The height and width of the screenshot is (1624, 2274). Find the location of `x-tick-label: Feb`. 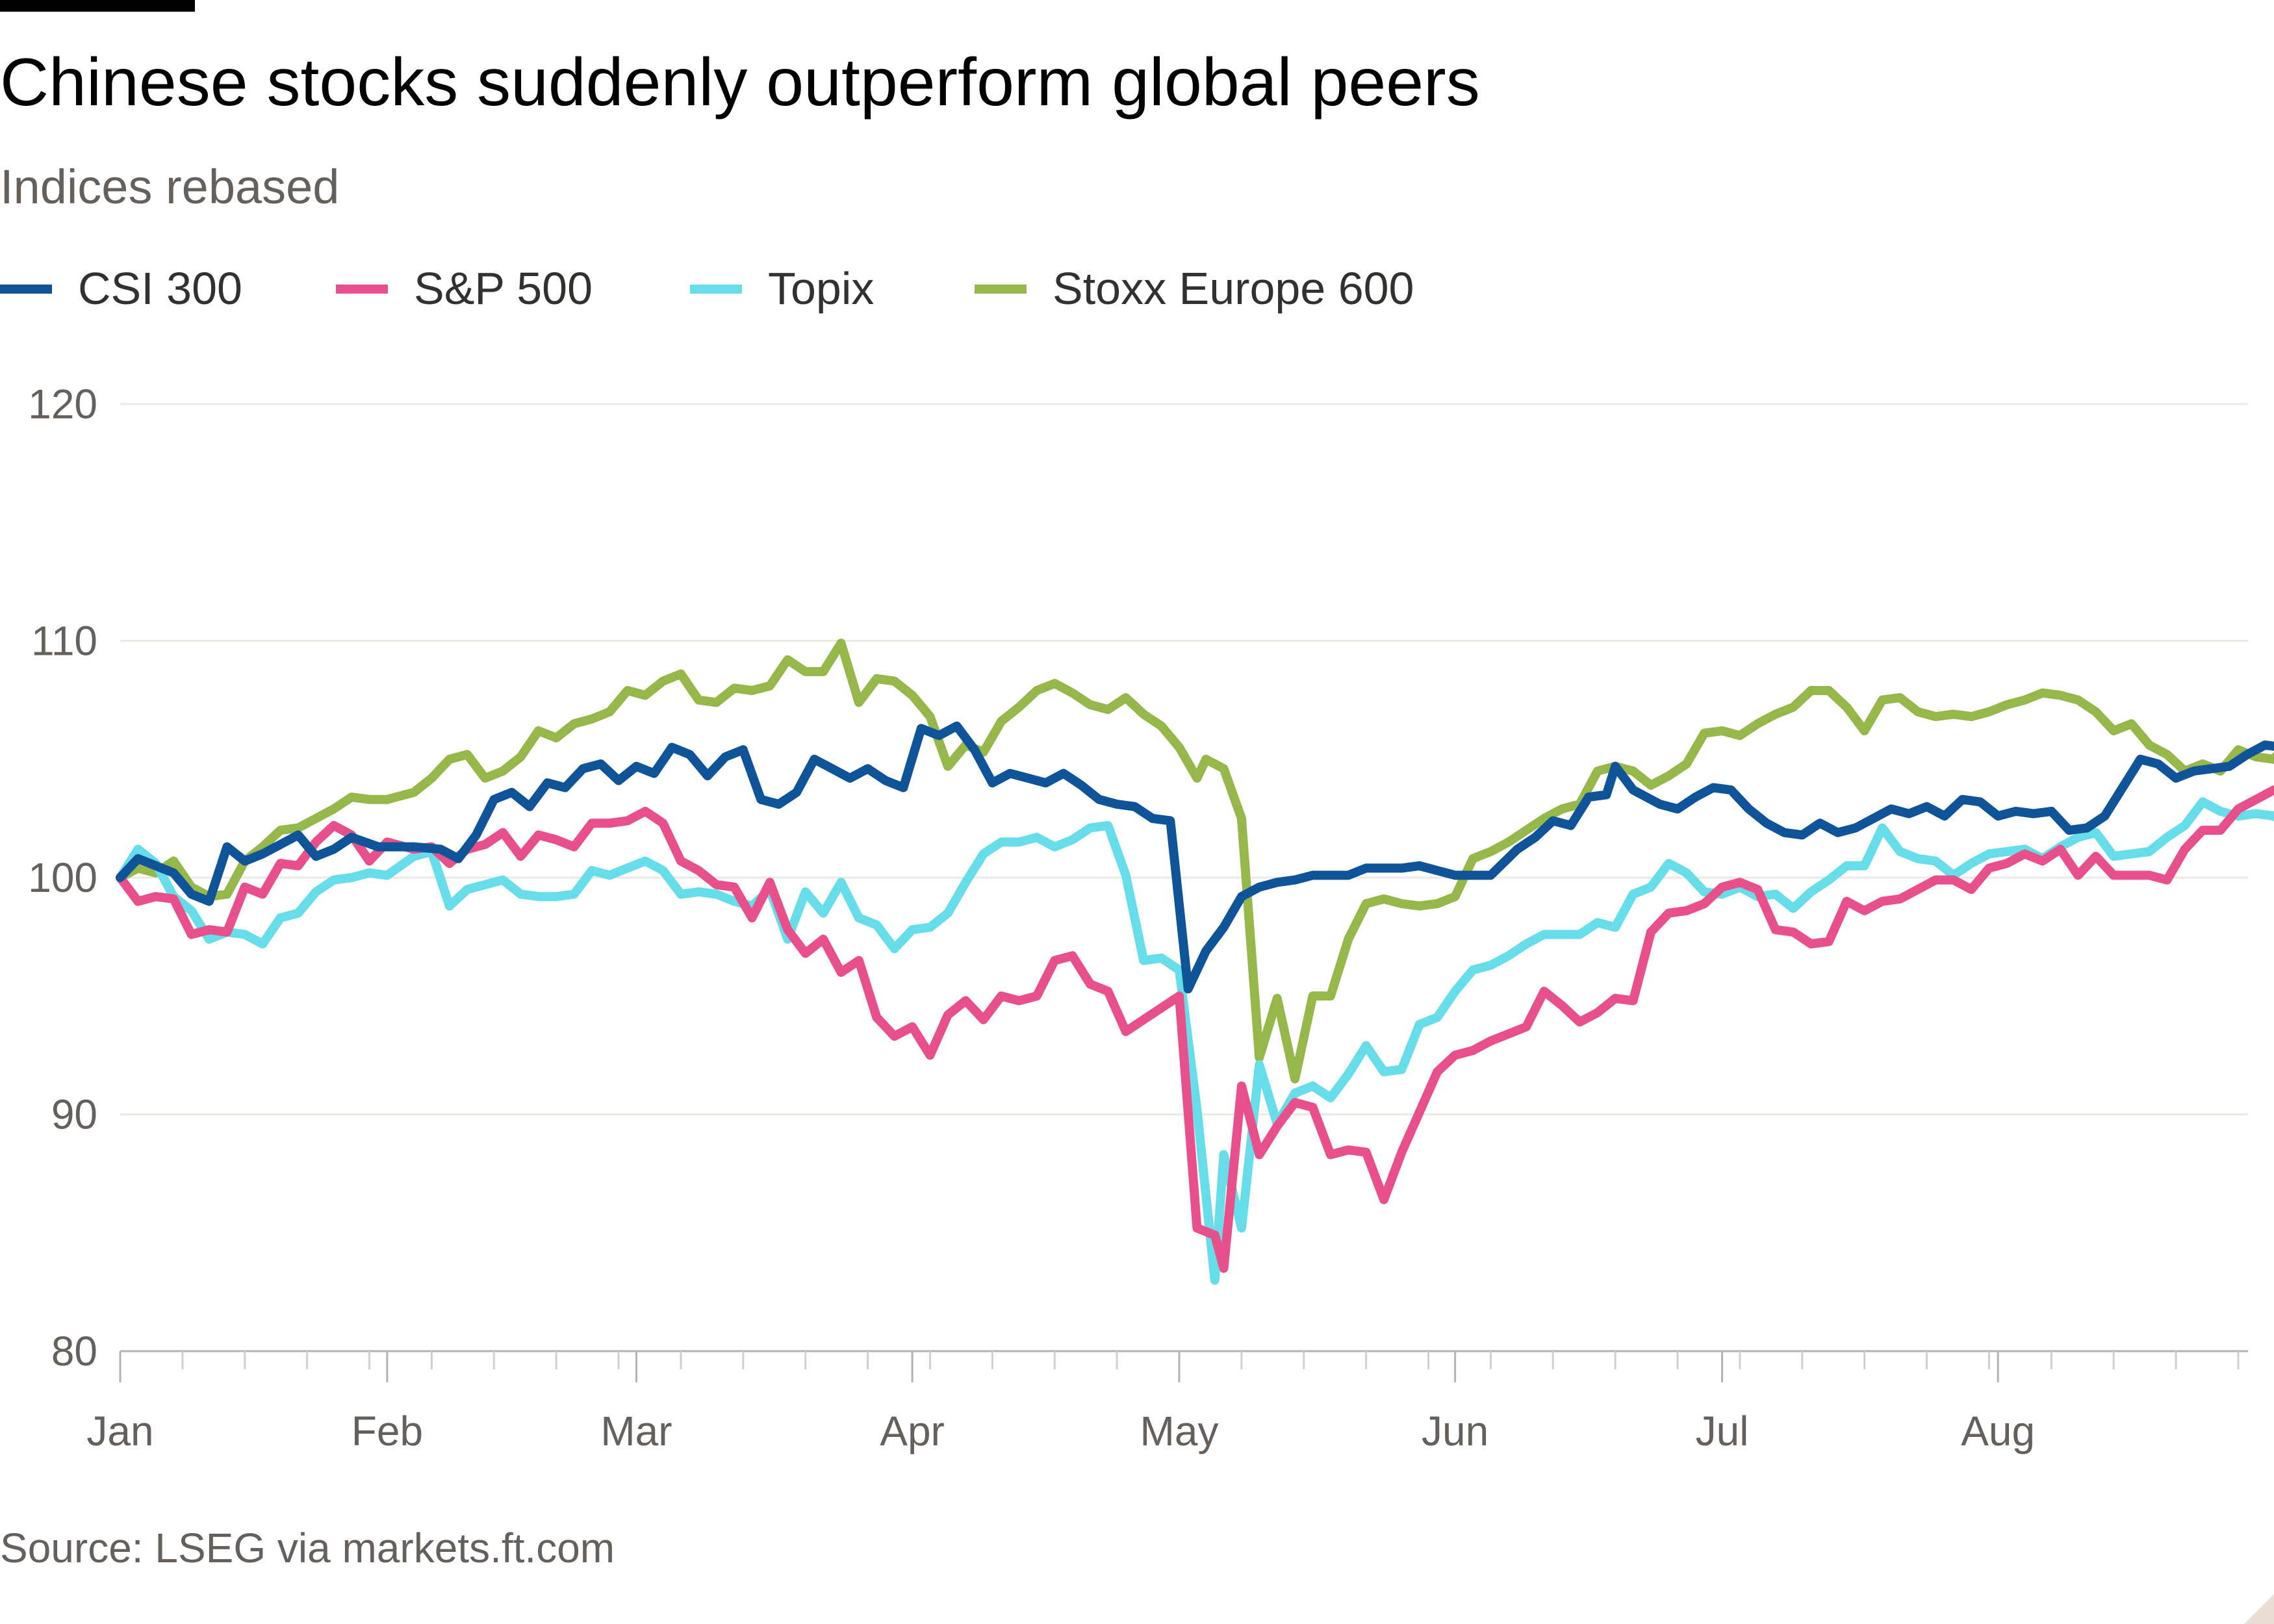

x-tick-label: Feb is located at coordinates (387, 1431).